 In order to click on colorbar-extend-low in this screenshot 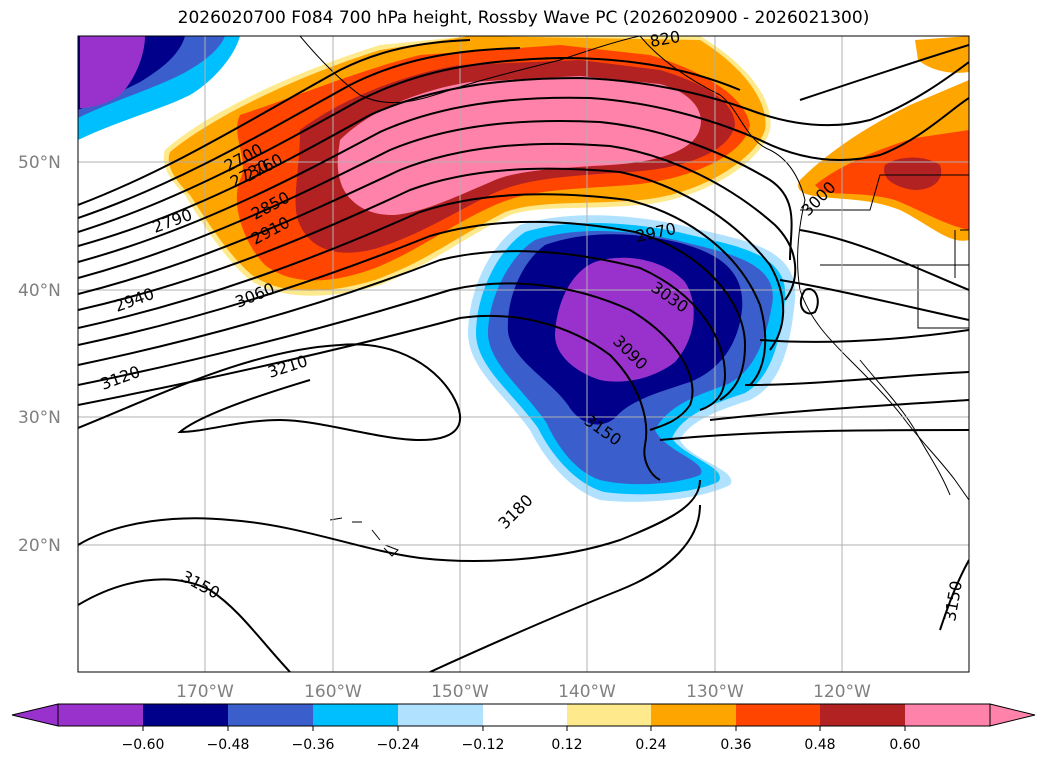, I will do `click(35, 715)`.